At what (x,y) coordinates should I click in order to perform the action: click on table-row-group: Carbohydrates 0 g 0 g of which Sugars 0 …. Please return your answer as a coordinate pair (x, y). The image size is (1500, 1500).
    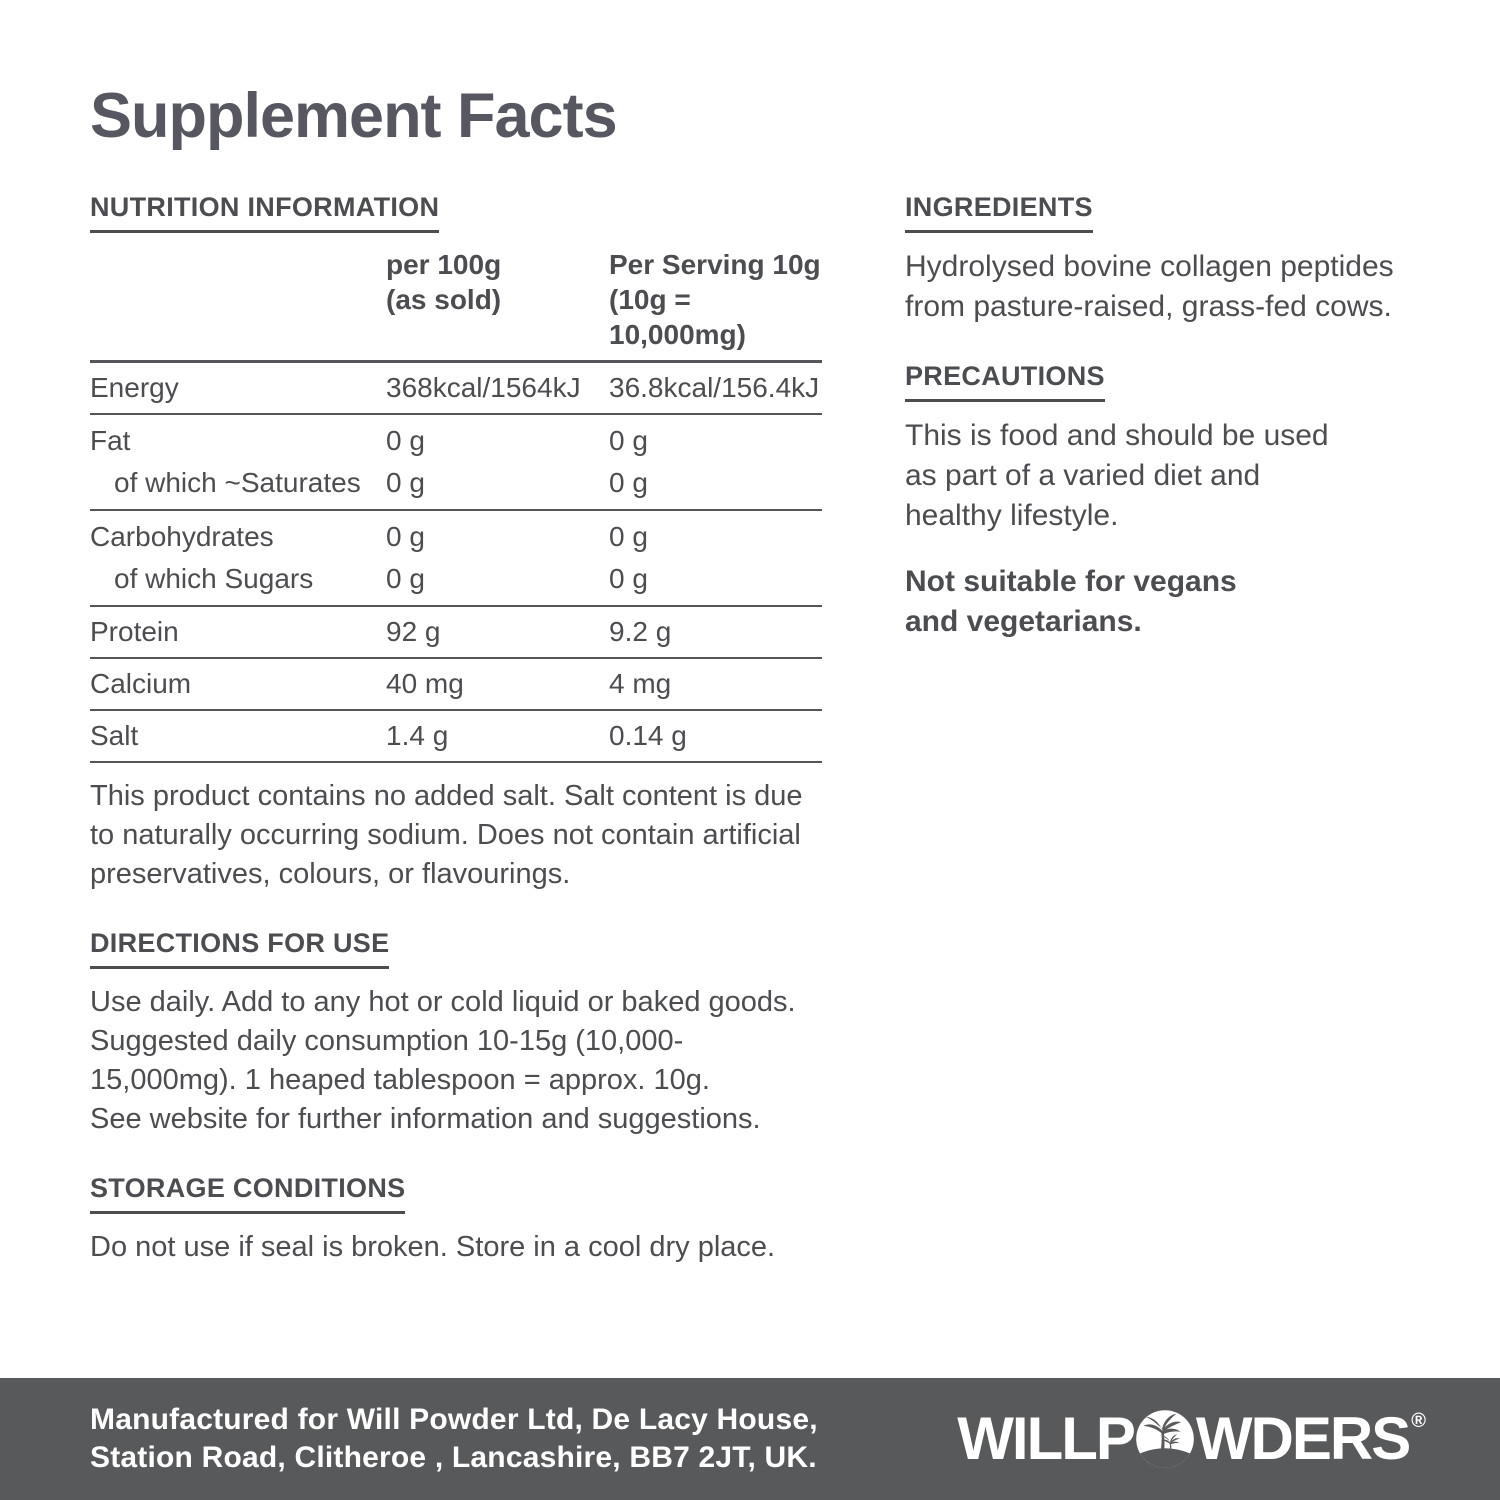
    Looking at the image, I should click on (456, 559).